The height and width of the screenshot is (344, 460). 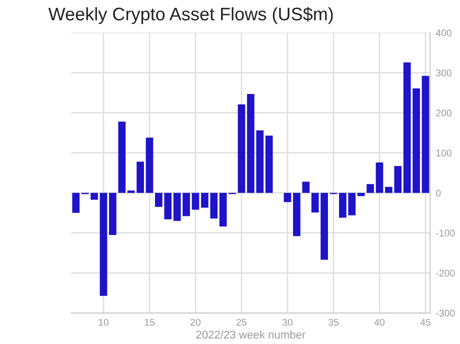 What do you see at coordinates (195, 322) in the screenshot?
I see `x-tick-label: 20` at bounding box center [195, 322].